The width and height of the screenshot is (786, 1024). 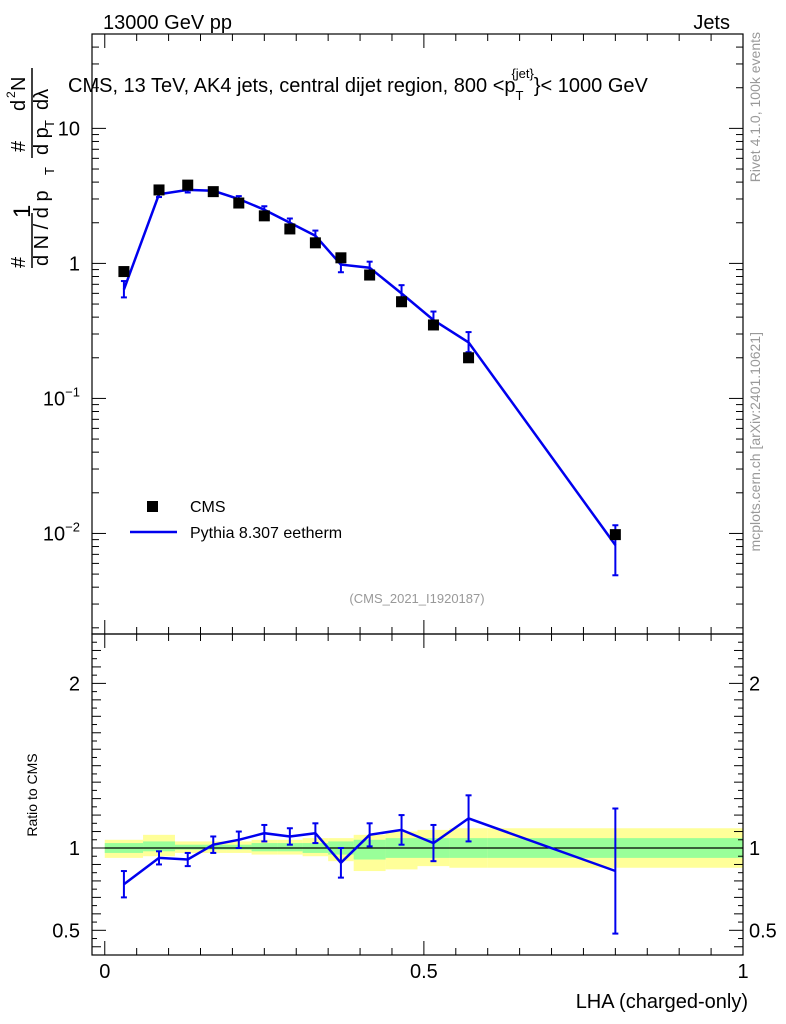 I want to click on main-y-tick-label: 1, so click(x=74, y=264).